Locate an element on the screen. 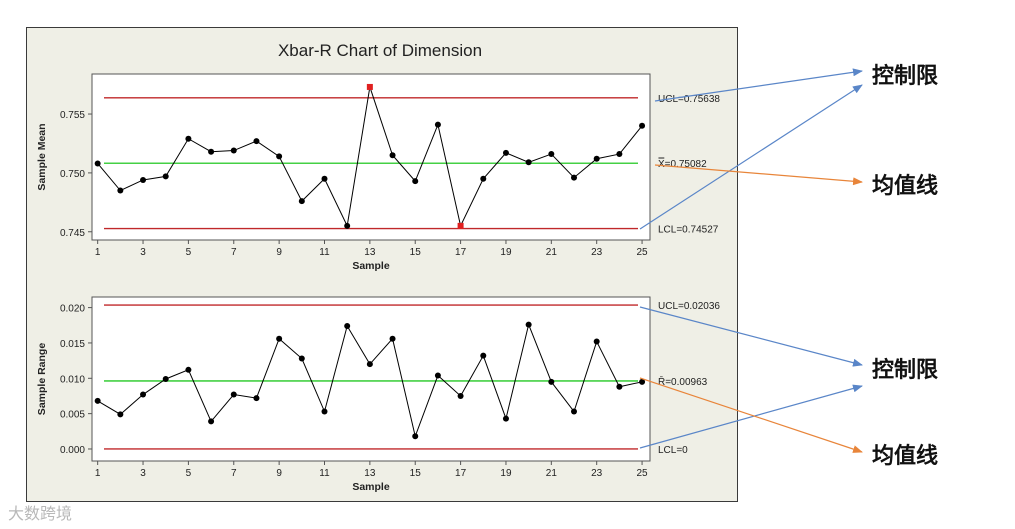 The image size is (1015, 529). range-xtick-label: 7 is located at coordinates (234, 473).